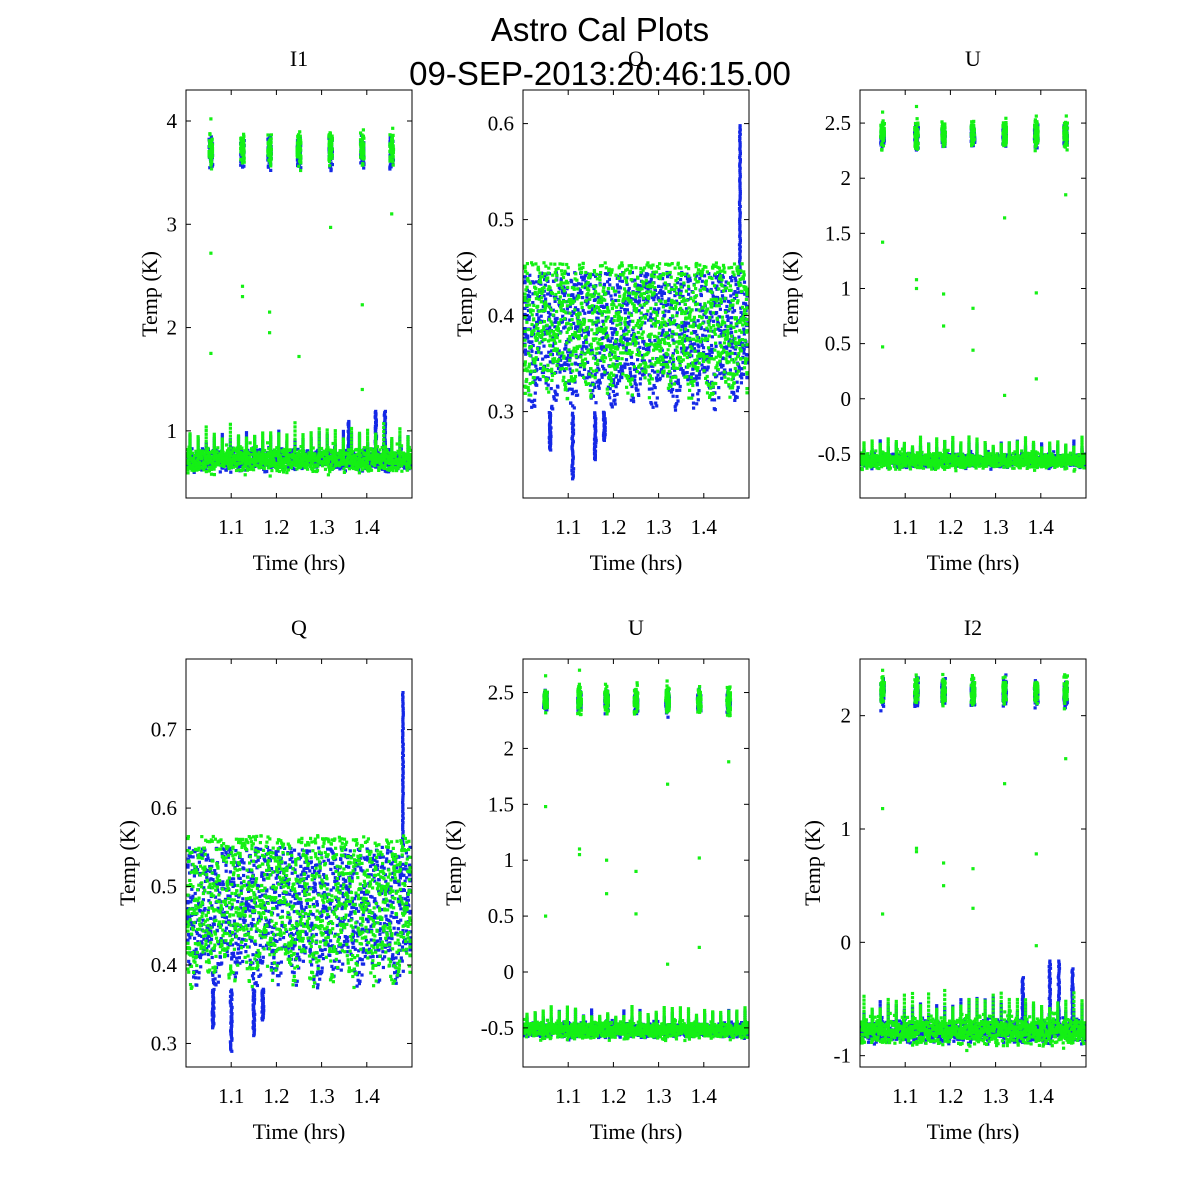 The image size is (1200, 1200). Describe the element at coordinates (299, 297) in the screenshot. I see `series-green` at that location.